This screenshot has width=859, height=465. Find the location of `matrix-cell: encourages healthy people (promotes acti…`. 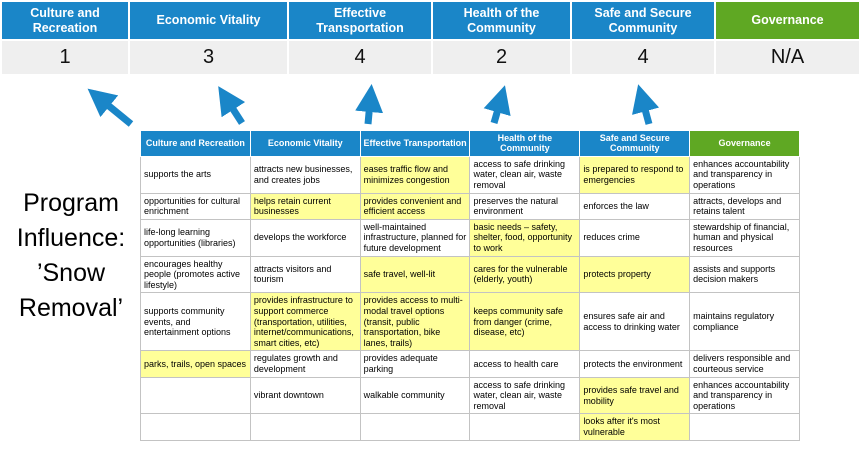

matrix-cell: encourages healthy people (promotes acti… is located at coordinates (195, 274).